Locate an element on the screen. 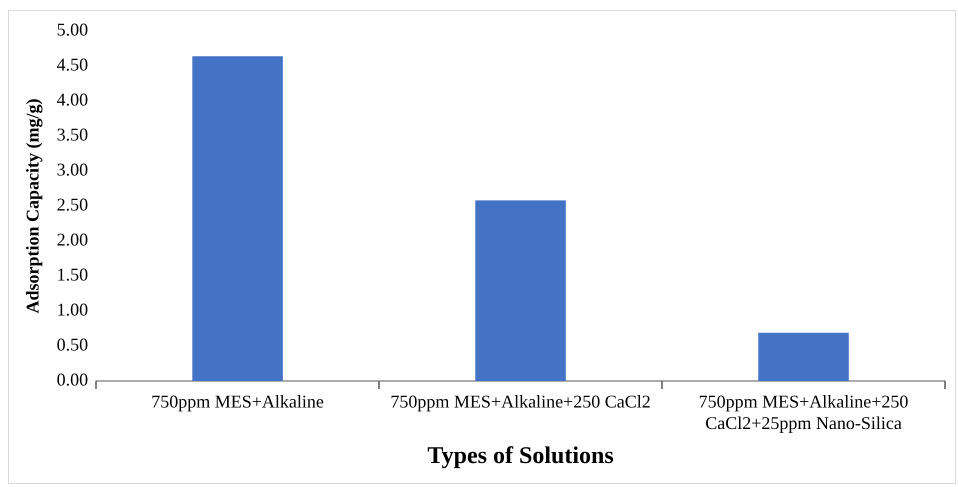 The height and width of the screenshot is (487, 958). y-tick-label: 3.00 is located at coordinates (72, 170).